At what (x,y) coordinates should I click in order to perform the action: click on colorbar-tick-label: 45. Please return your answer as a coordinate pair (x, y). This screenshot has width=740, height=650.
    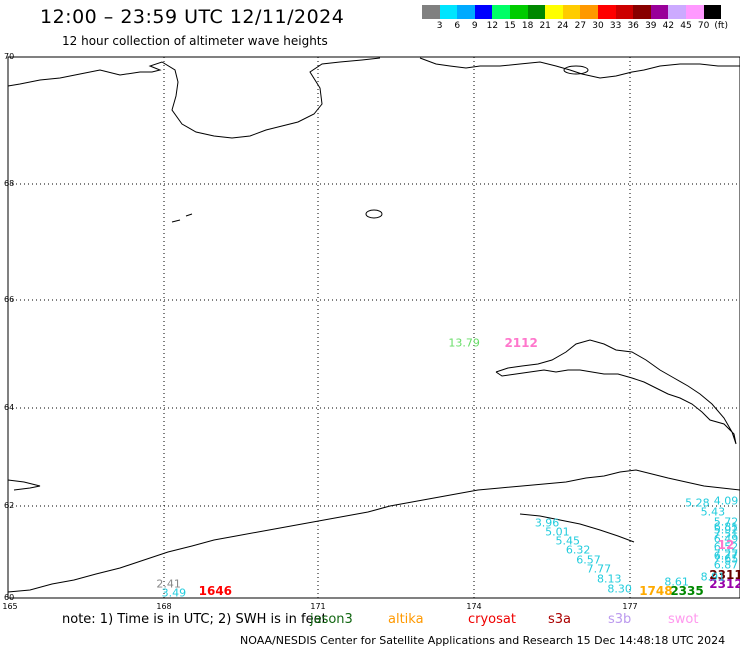
    Looking at the image, I should click on (686, 26).